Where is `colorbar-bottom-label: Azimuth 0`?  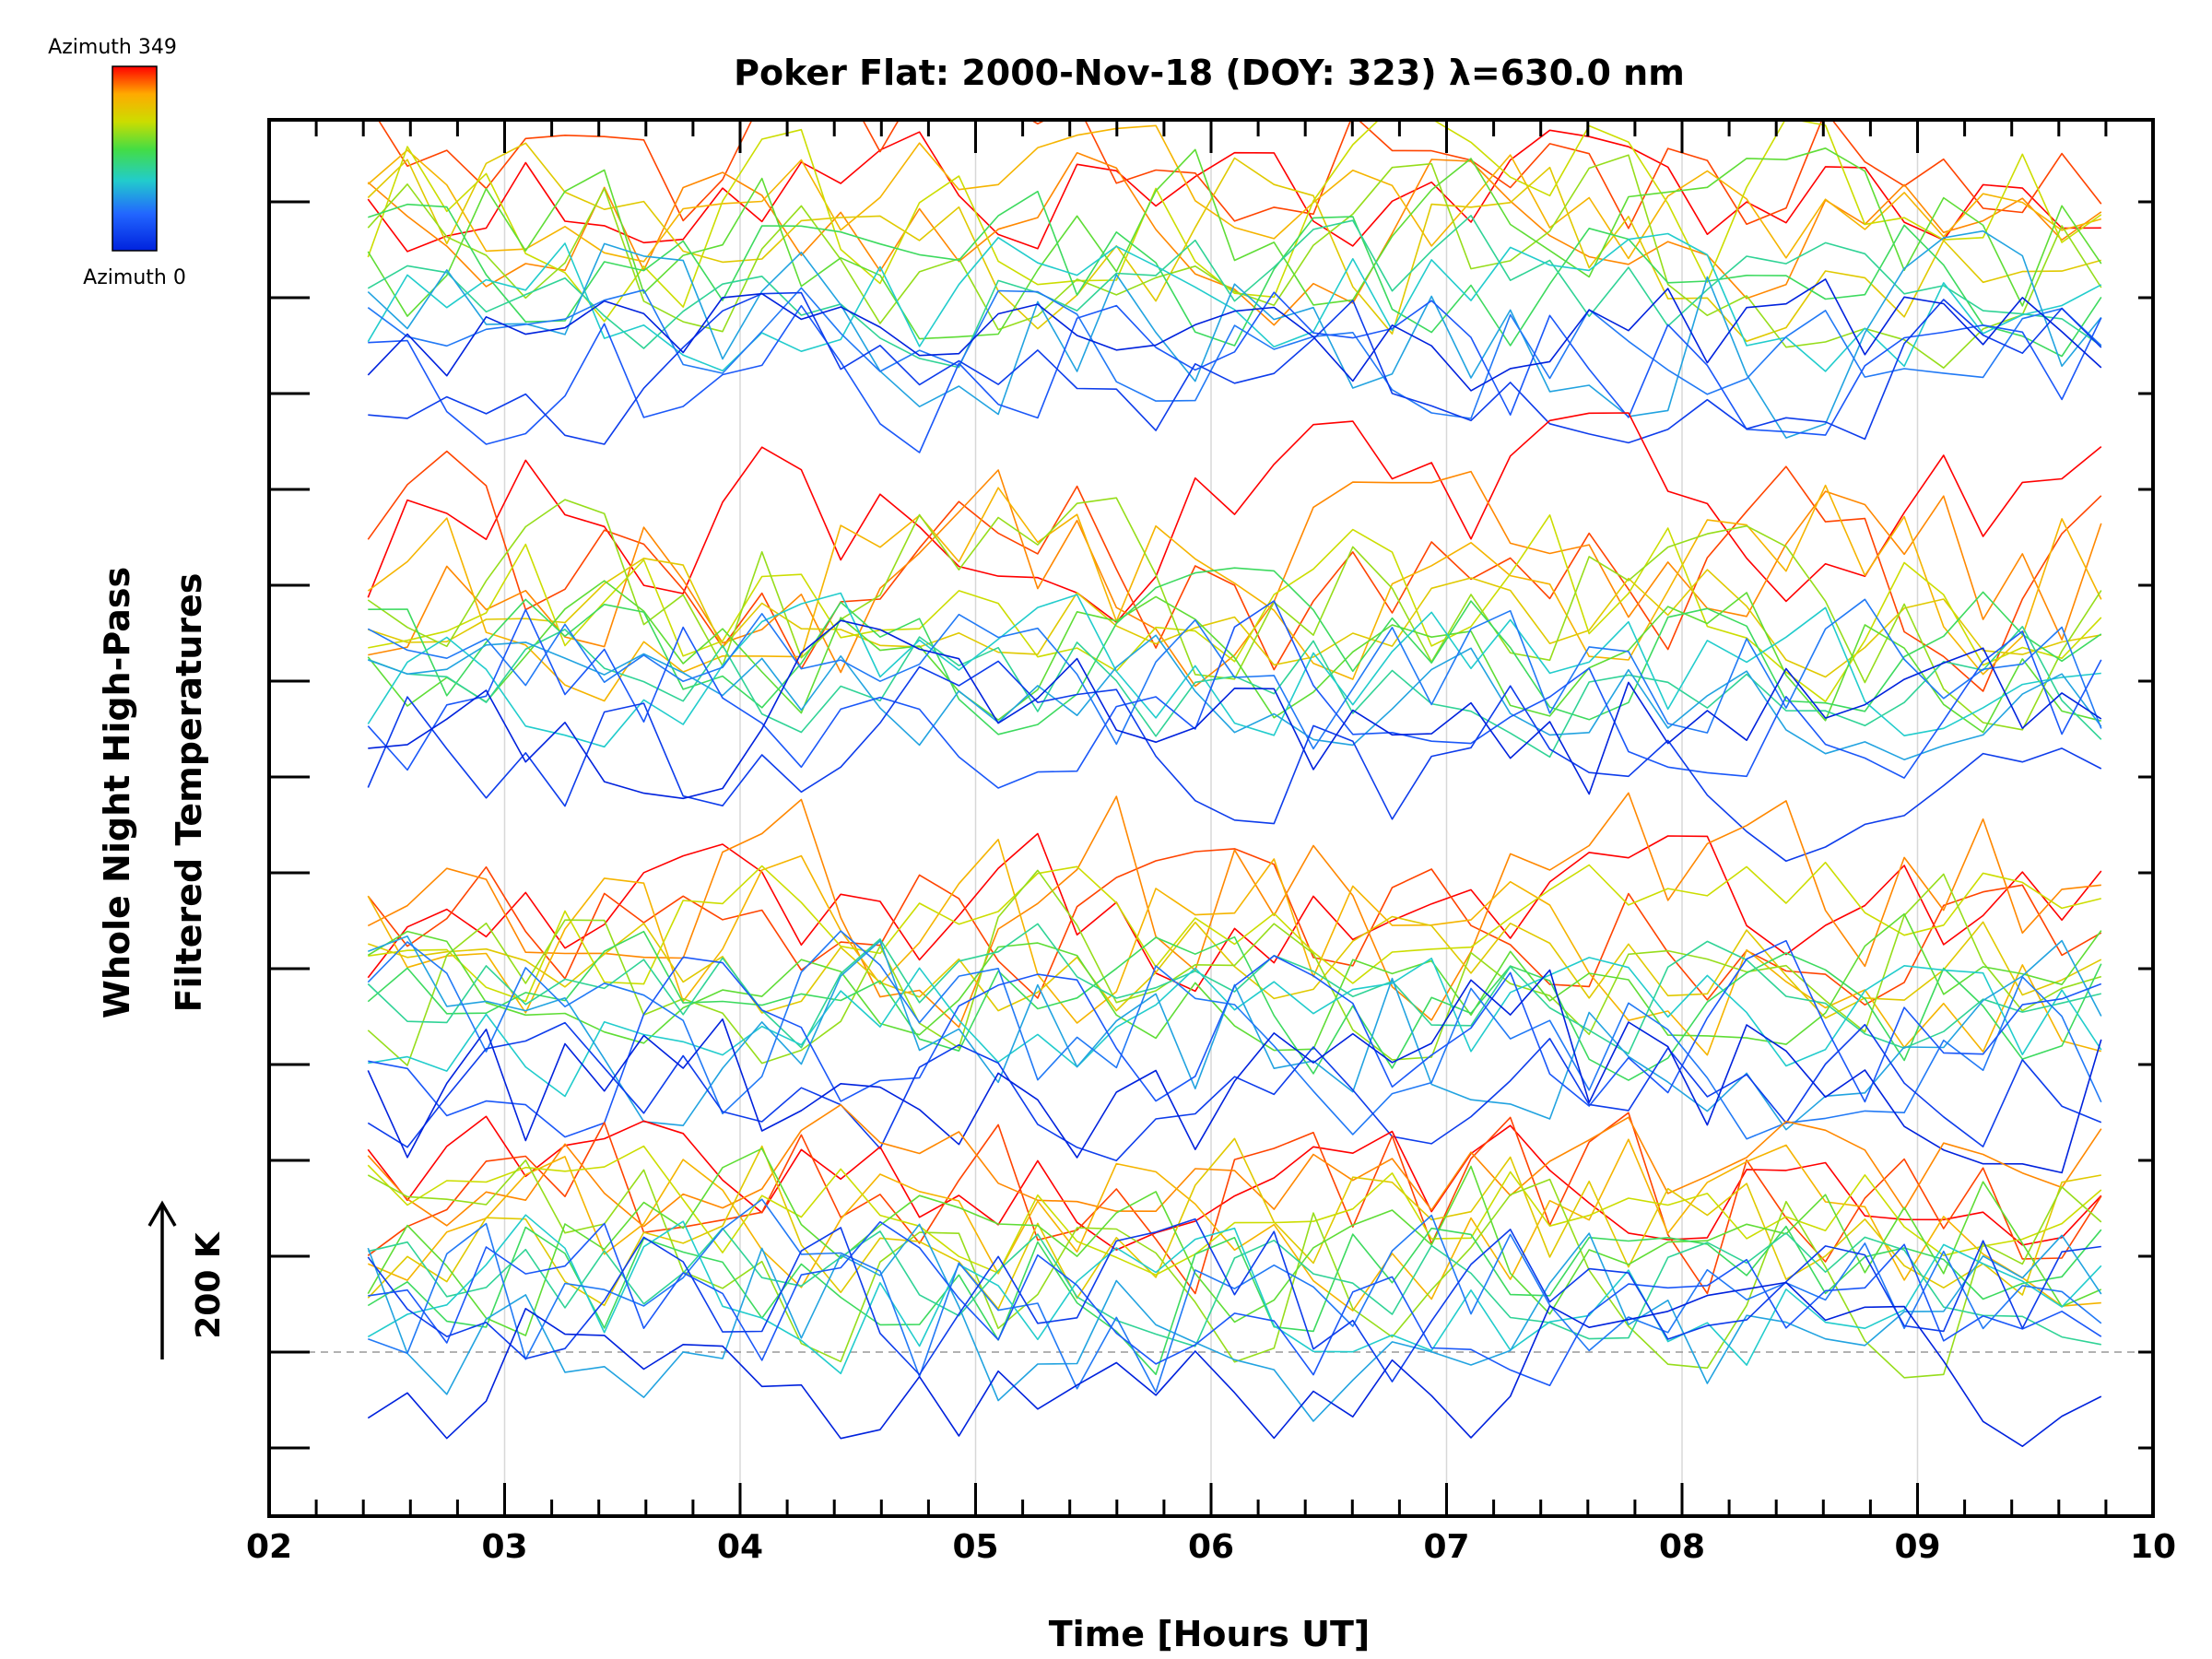 colorbar-bottom-label: Azimuth 0 is located at coordinates (134, 277).